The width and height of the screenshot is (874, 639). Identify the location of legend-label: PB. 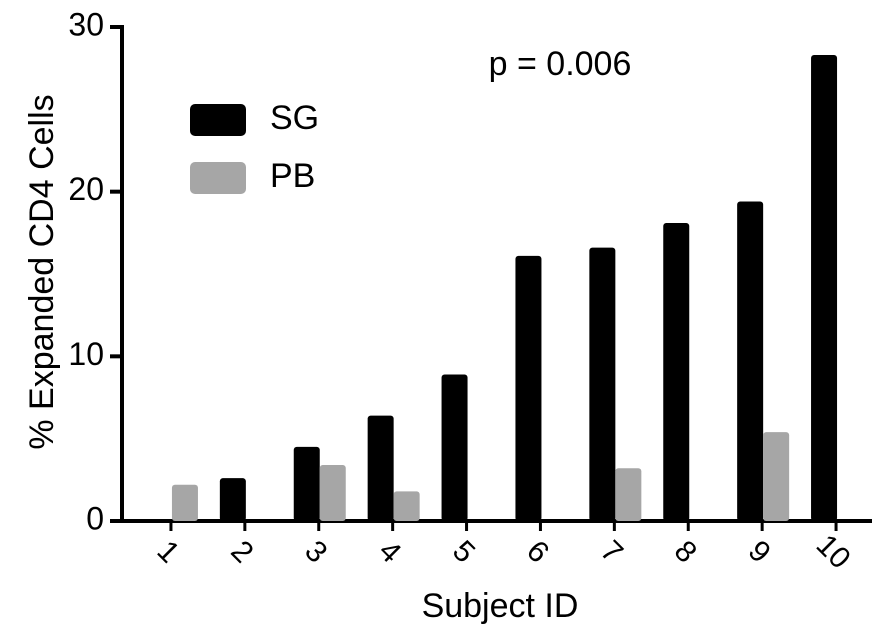
(292, 176).